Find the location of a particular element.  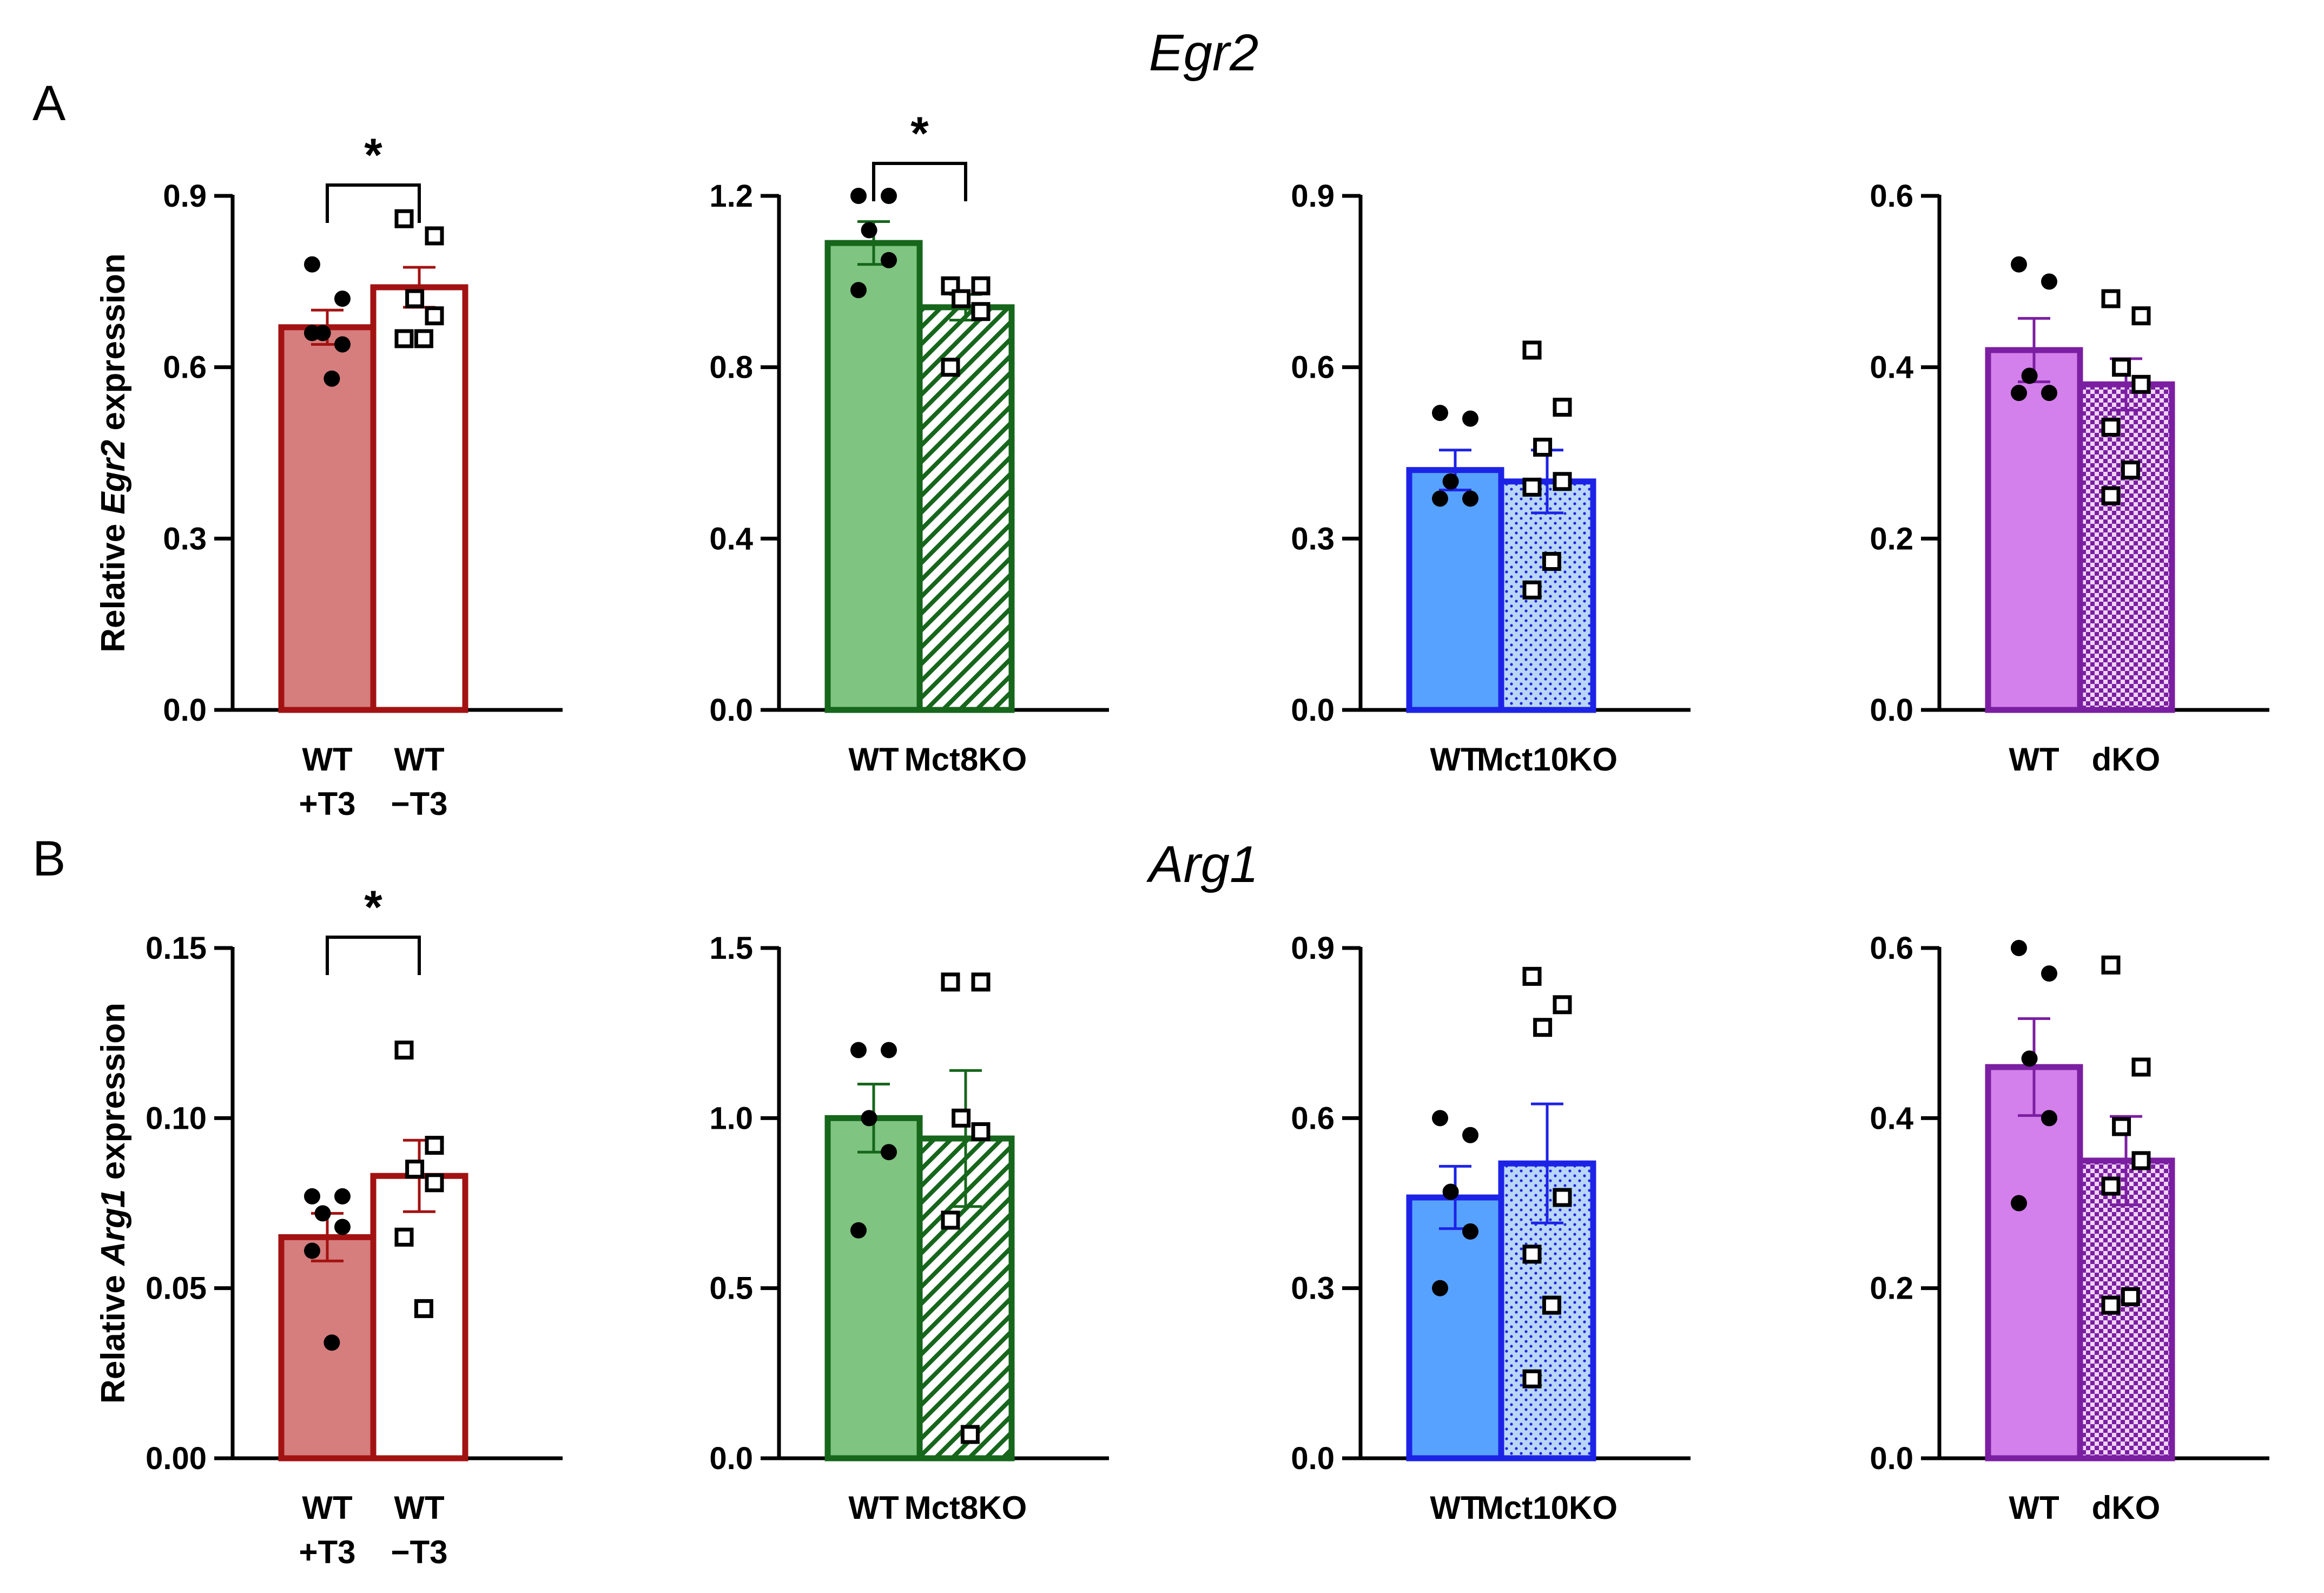

y-tick-label: 0.15 is located at coordinates (176, 948).